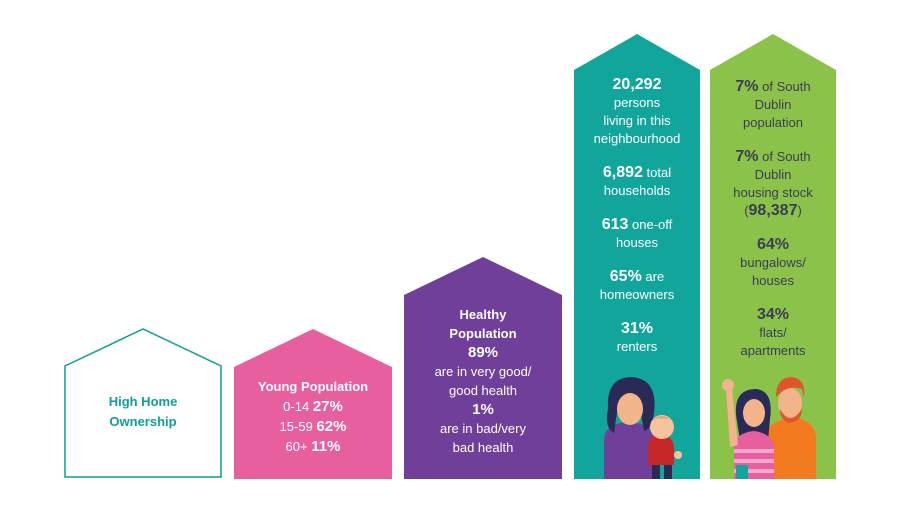 The height and width of the screenshot is (511, 900). I want to click on renters-text: renters, so click(637, 346).